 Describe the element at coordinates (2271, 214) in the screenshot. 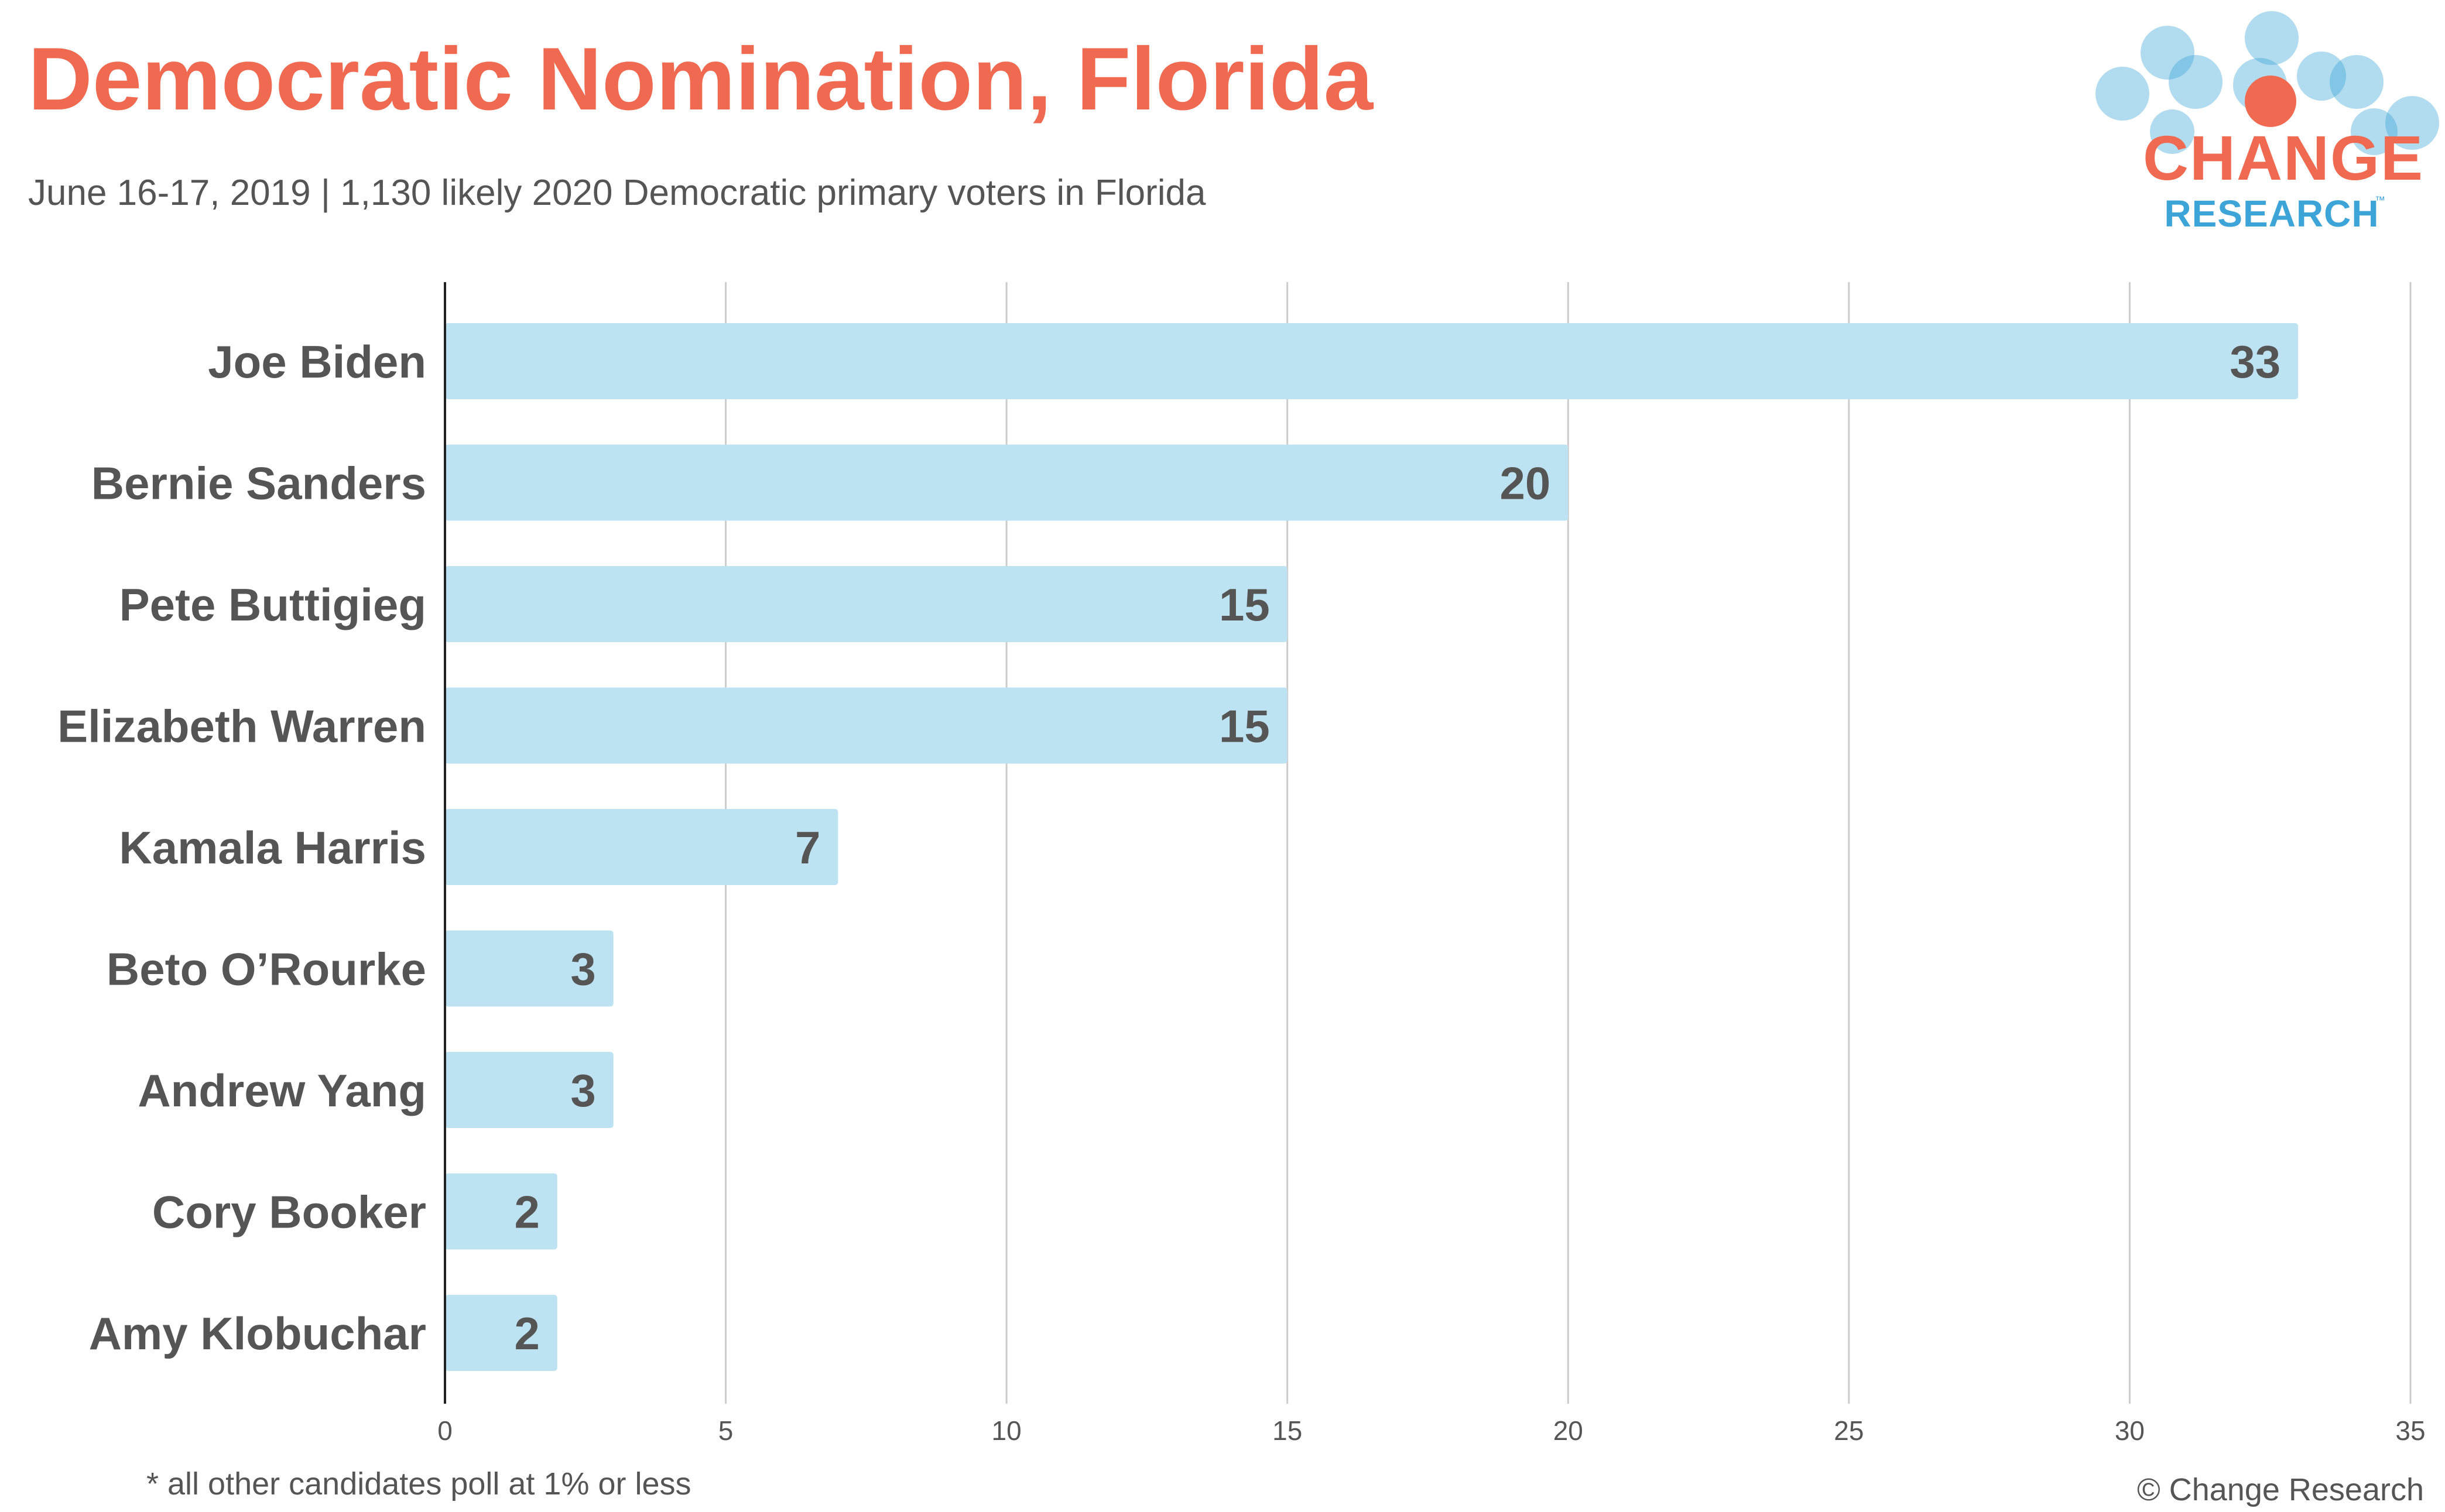

I see `logo-word-research: RESEARCH` at that location.